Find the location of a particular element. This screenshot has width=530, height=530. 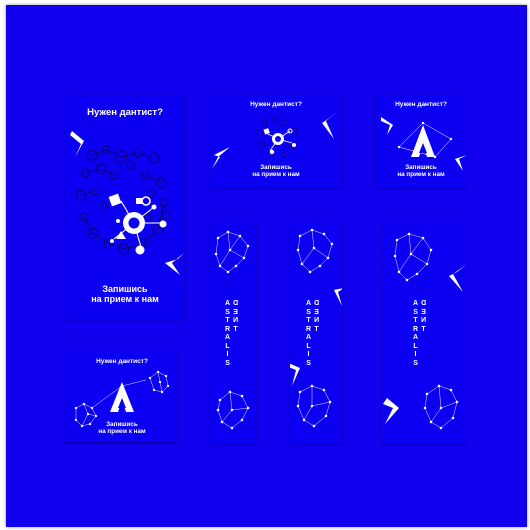

poster-card-wide: Нужен дантист? Запишись на прием к нам is located at coordinates (122, 396).